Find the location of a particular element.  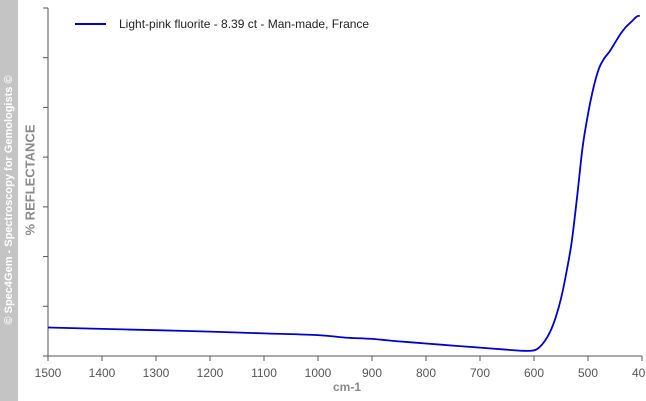

x-tick-label: 1000 is located at coordinates (318, 373).